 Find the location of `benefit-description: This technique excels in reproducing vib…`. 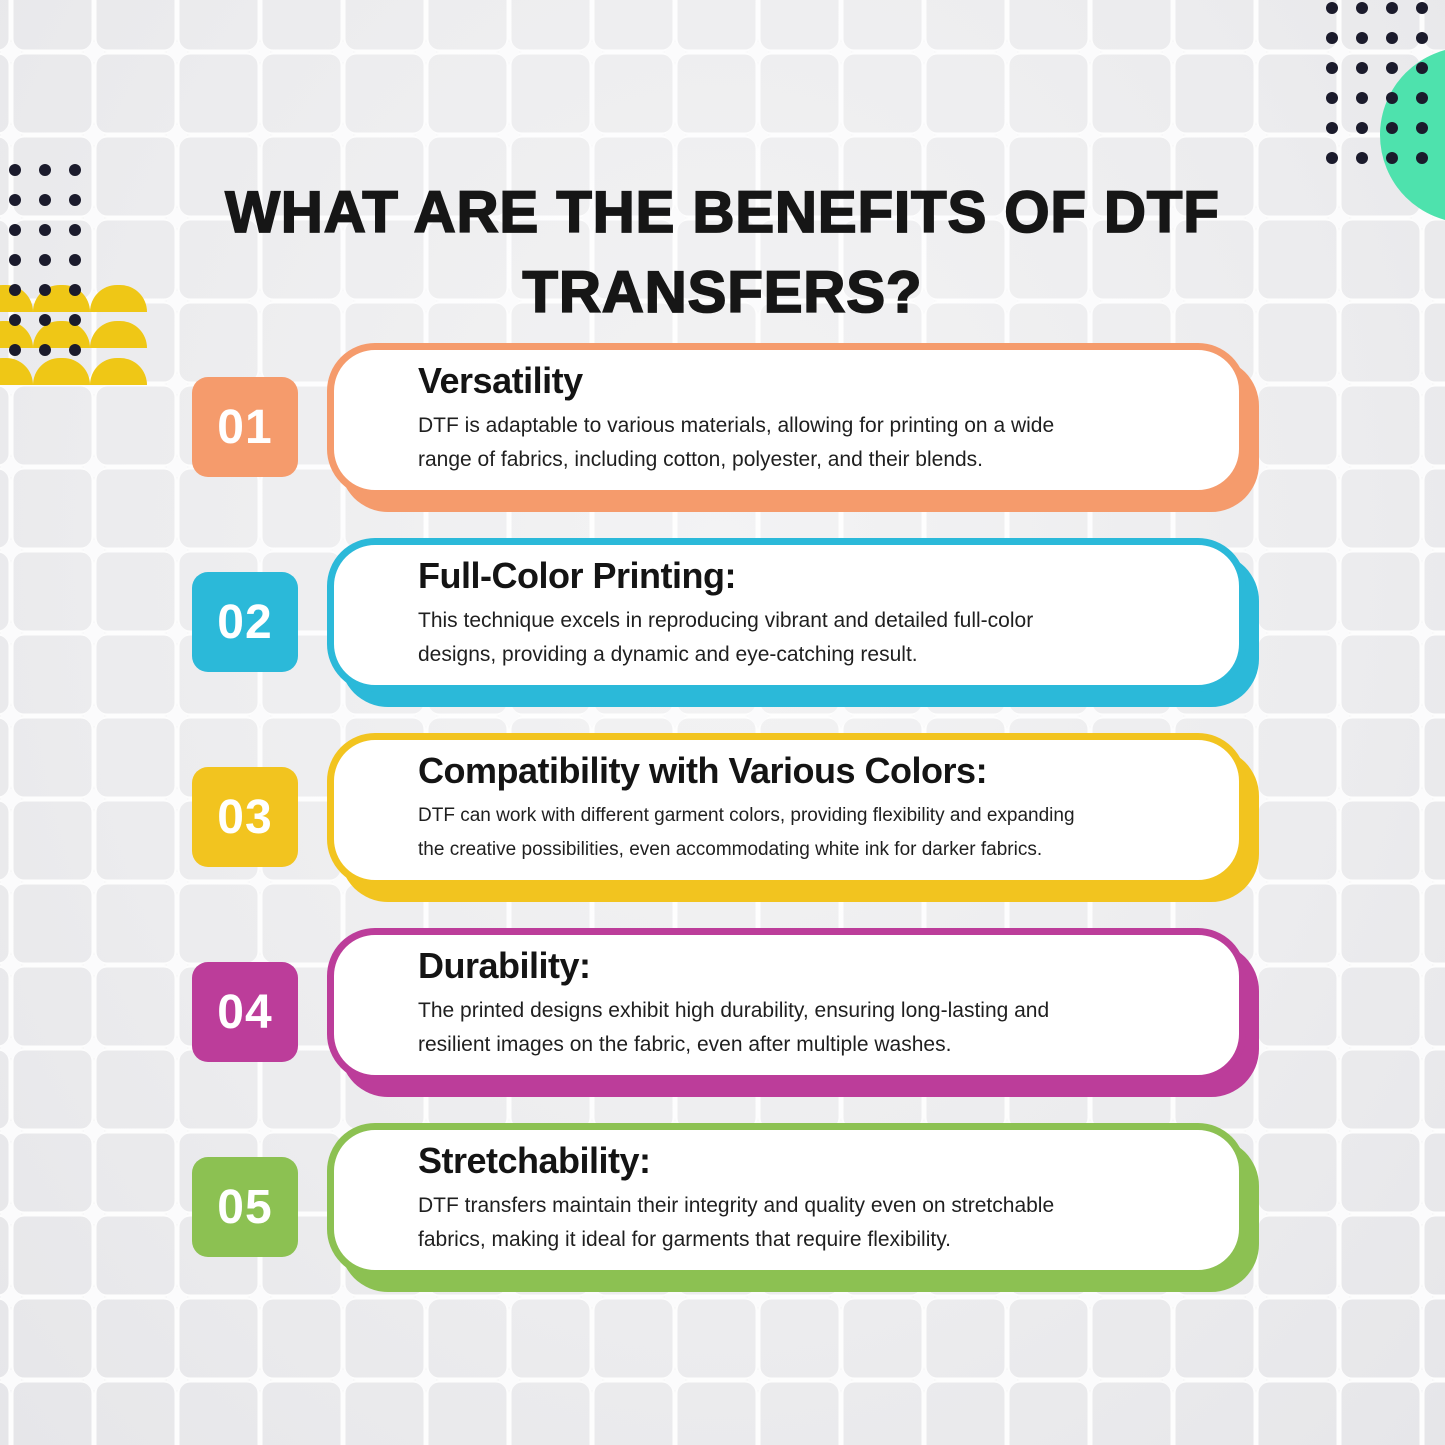

benefit-description: This technique excels in reproducing vib… is located at coordinates (726, 637).